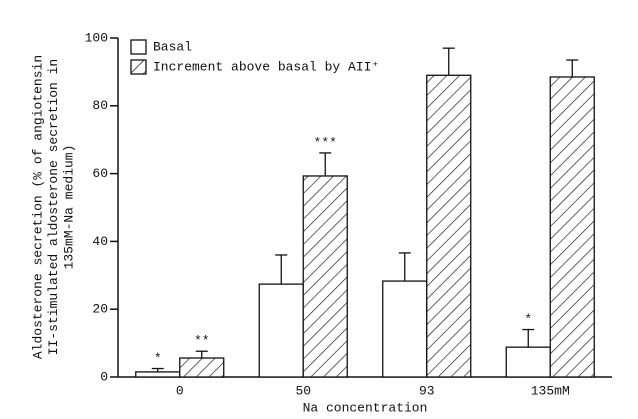 This screenshot has width=638, height=419. Describe the element at coordinates (37, 207) in the screenshot. I see `y-axis-label: Aldosterone secretion (% of angiotensin` at that location.